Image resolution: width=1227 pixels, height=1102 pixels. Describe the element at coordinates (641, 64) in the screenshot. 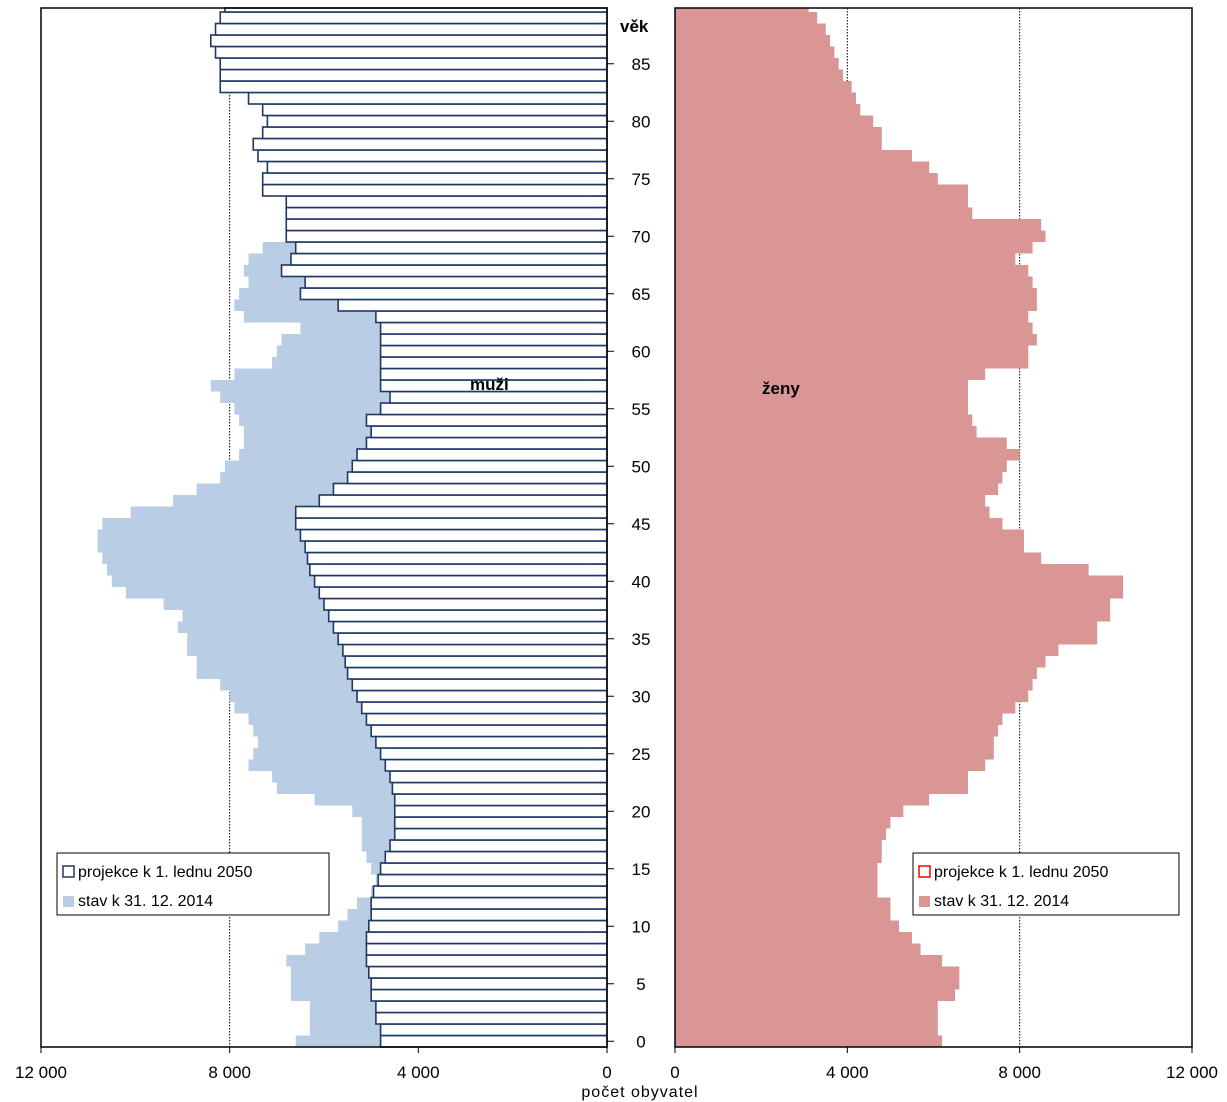

I see `age-tick-label-85: 85` at that location.